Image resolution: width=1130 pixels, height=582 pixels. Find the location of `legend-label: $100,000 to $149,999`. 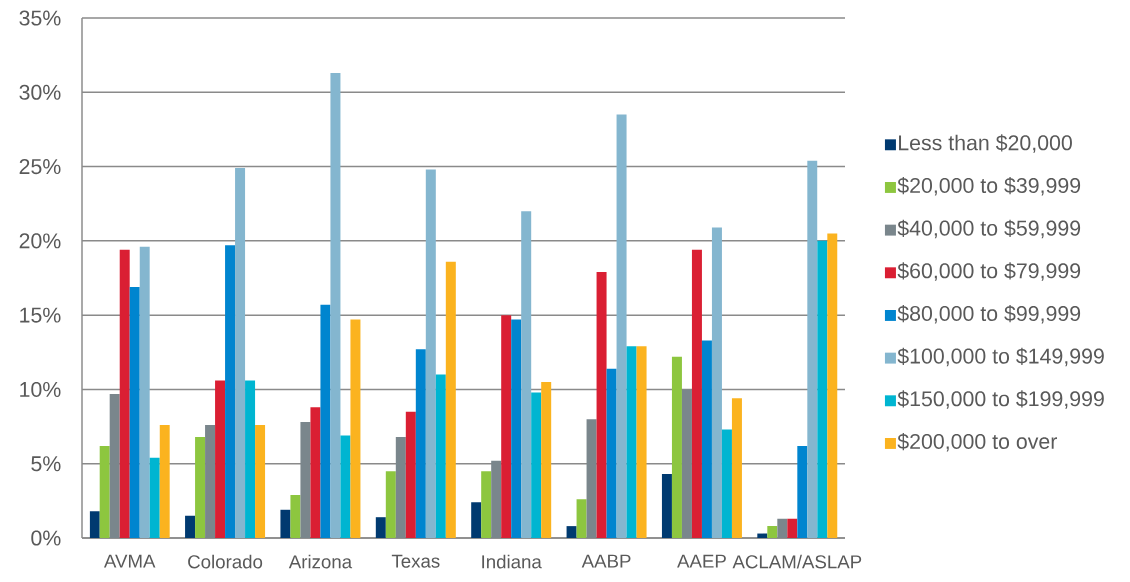

legend-label: $100,000 to $149,999 is located at coordinates (1000, 357).